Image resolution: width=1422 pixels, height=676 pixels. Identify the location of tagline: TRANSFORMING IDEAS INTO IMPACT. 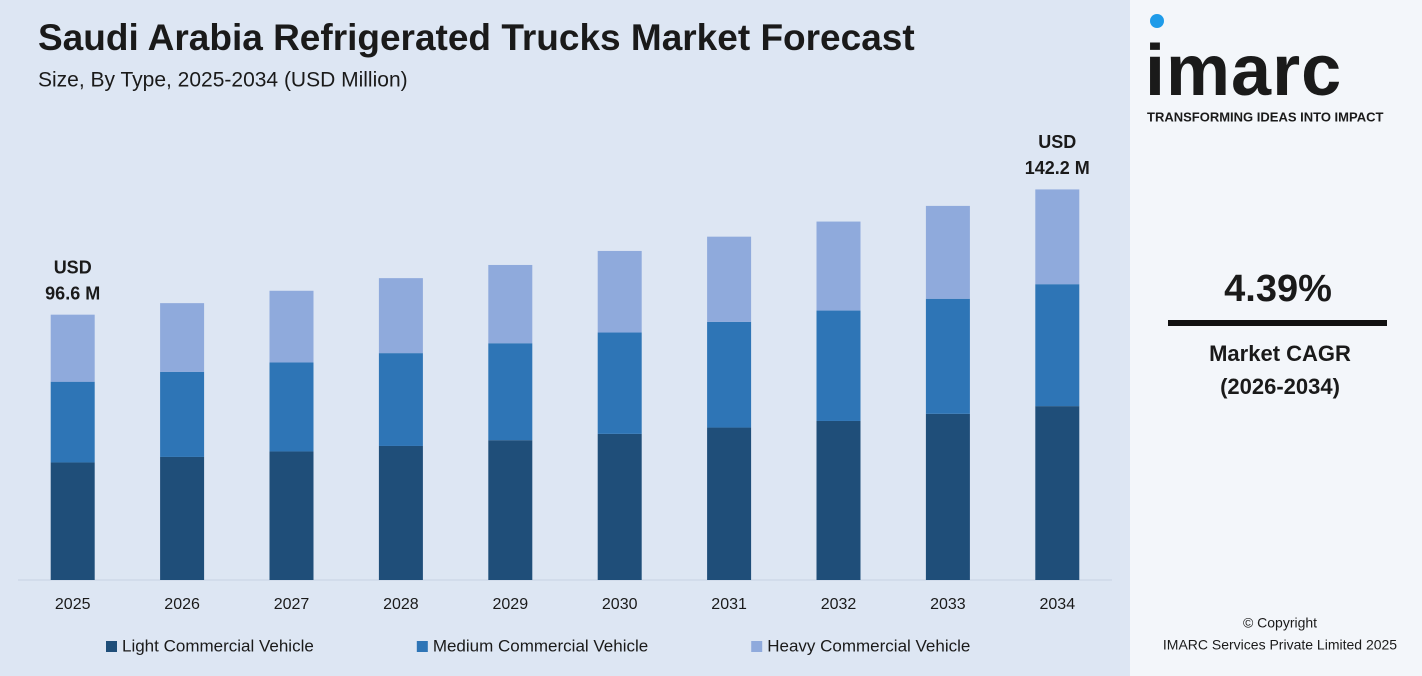
(1265, 116).